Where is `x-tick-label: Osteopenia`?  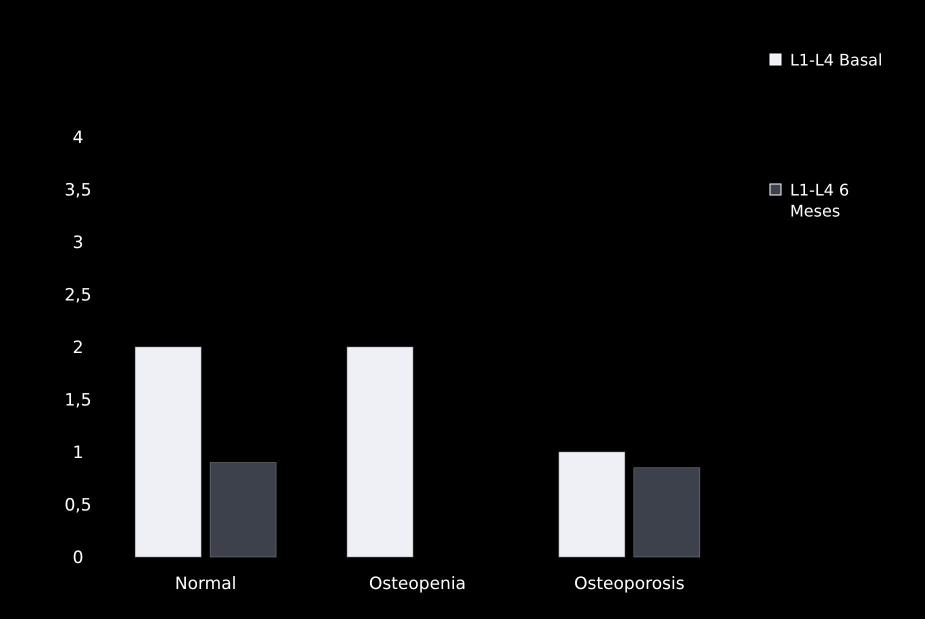
x-tick-label: Osteopenia is located at coordinates (417, 584).